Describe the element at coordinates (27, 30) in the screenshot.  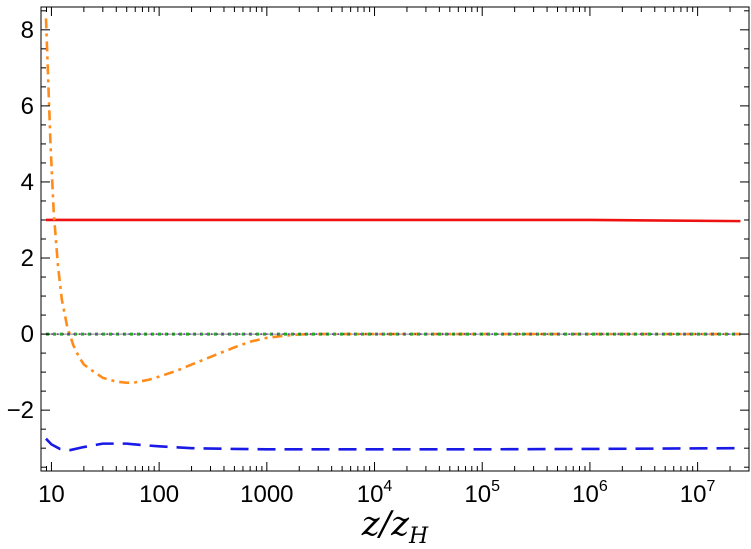
I see `y-tick-label: 8` at that location.